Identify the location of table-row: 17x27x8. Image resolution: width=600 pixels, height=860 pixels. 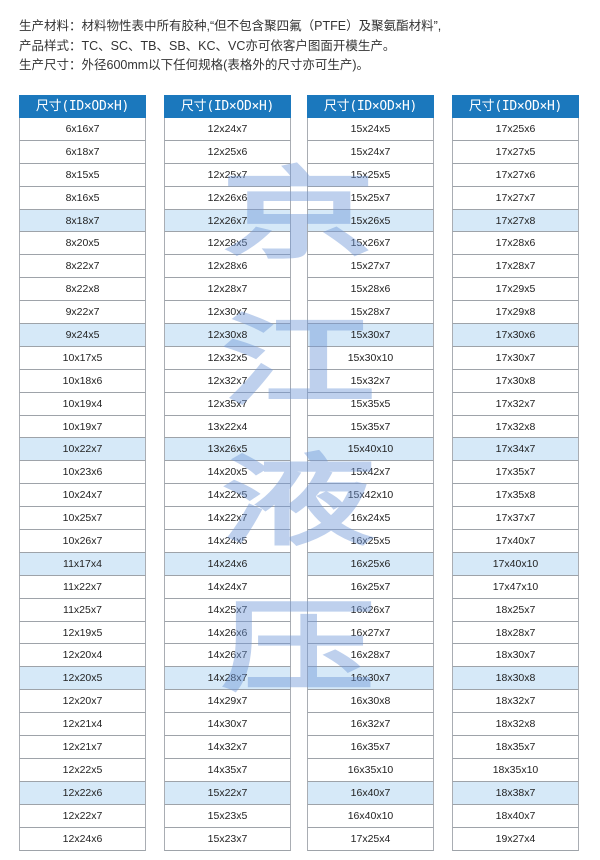
(515, 221).